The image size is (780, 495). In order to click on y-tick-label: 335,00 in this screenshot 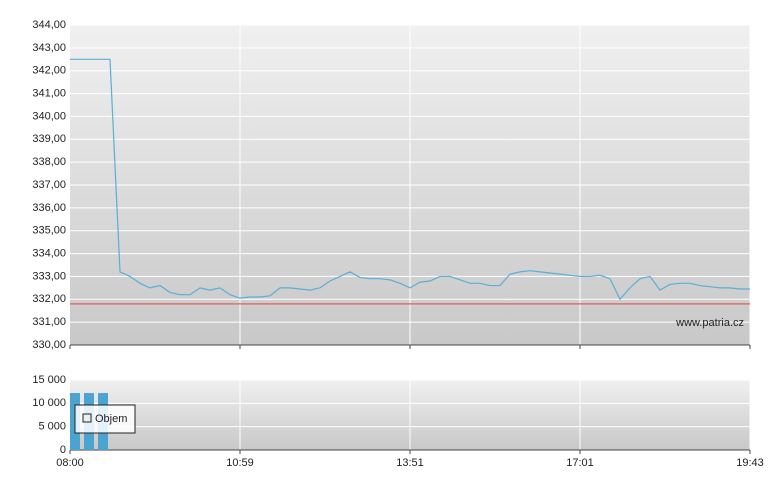, I will do `click(49, 231)`.